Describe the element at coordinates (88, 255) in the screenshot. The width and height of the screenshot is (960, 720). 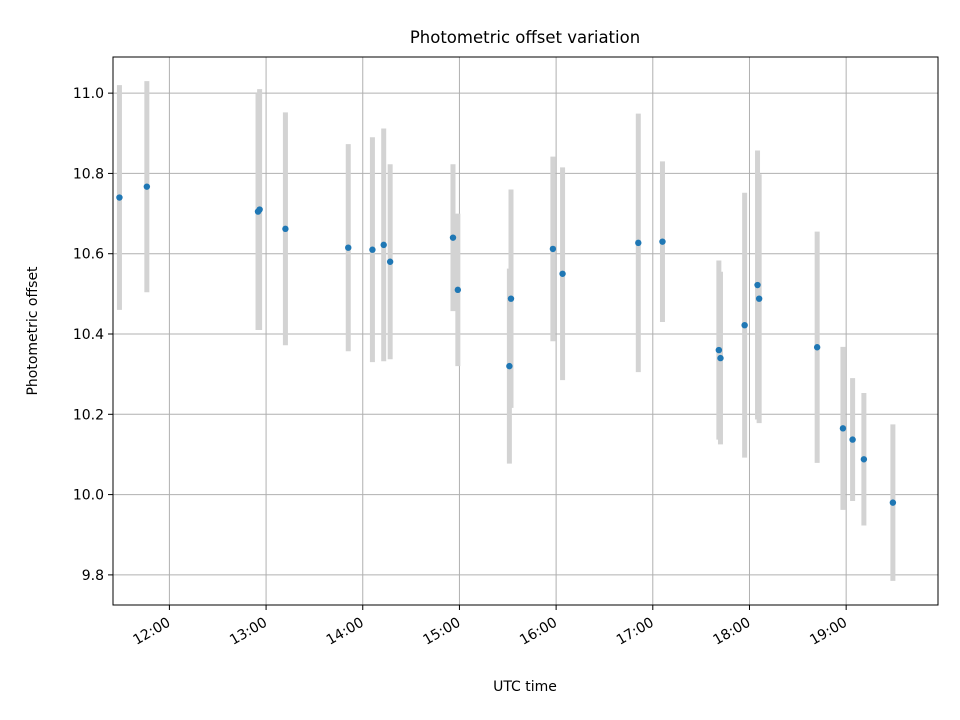
I see `y-tick-label: 10.6` at that location.